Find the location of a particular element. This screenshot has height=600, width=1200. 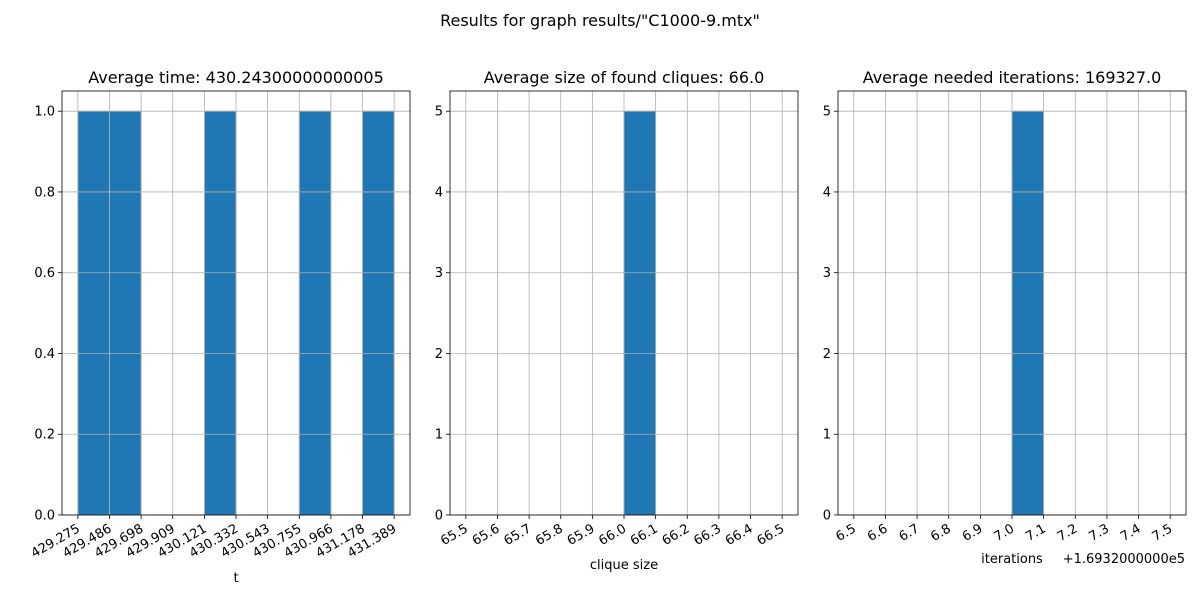

x-tick-label: 66.1 is located at coordinates (644, 534).